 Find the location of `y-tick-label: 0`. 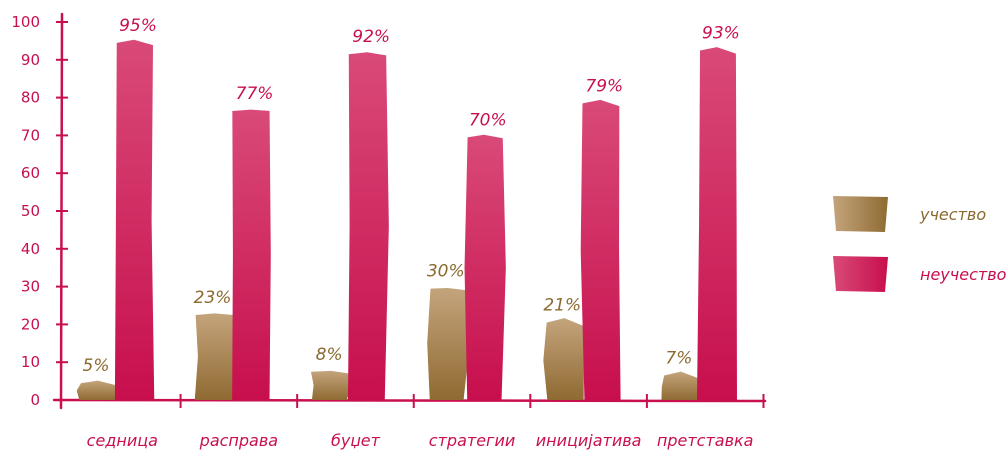

y-tick-label: 0 is located at coordinates (35, 400).